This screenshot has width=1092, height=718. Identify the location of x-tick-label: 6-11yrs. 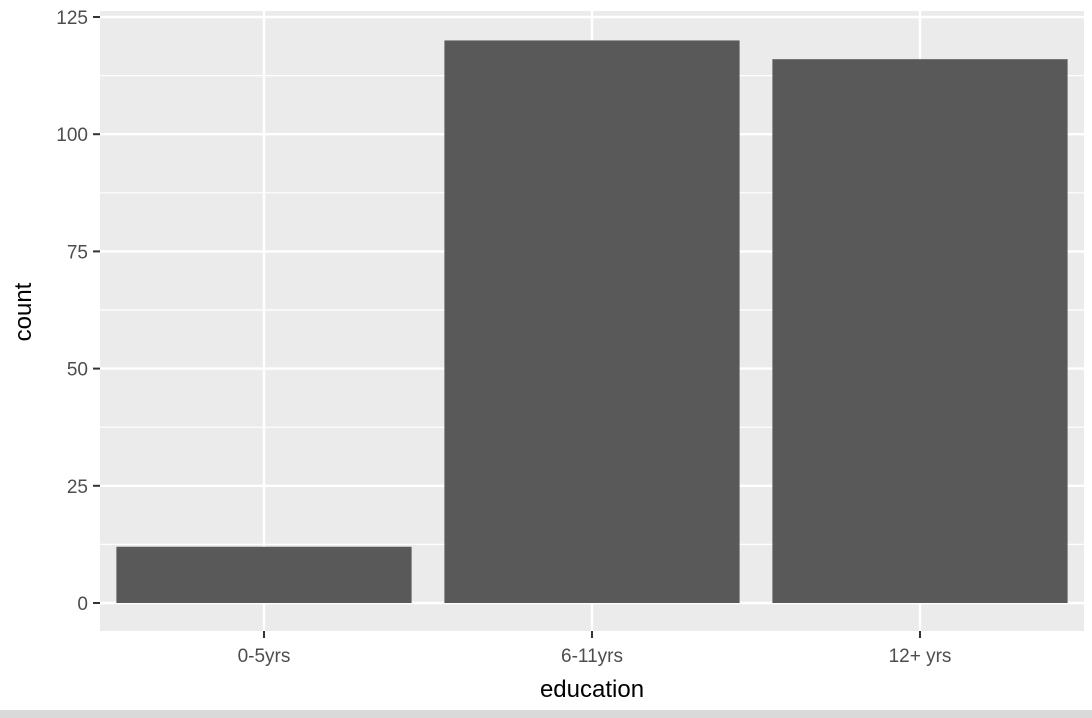
(592, 656).